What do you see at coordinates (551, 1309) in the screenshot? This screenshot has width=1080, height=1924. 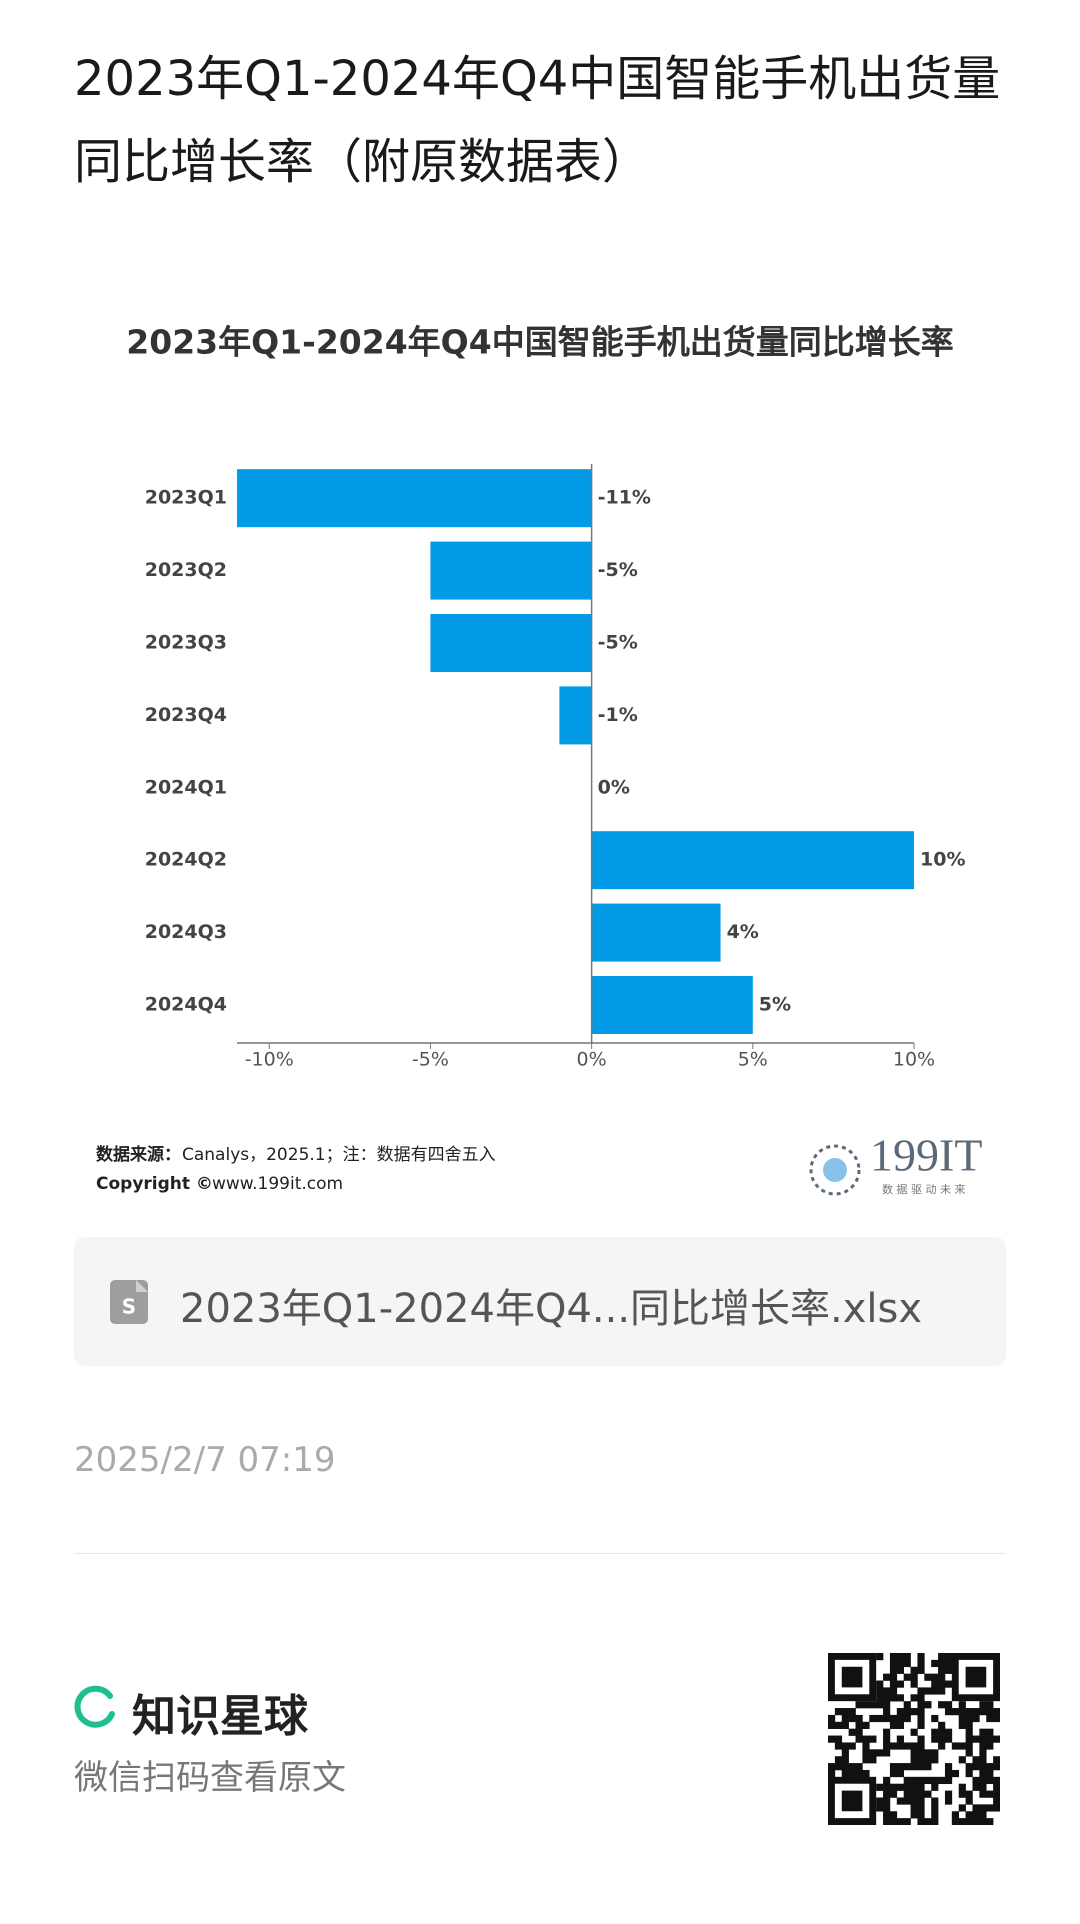 I see `file-name: 2023年Q1-2024年Q4...同比增长率.xlsx` at bounding box center [551, 1309].